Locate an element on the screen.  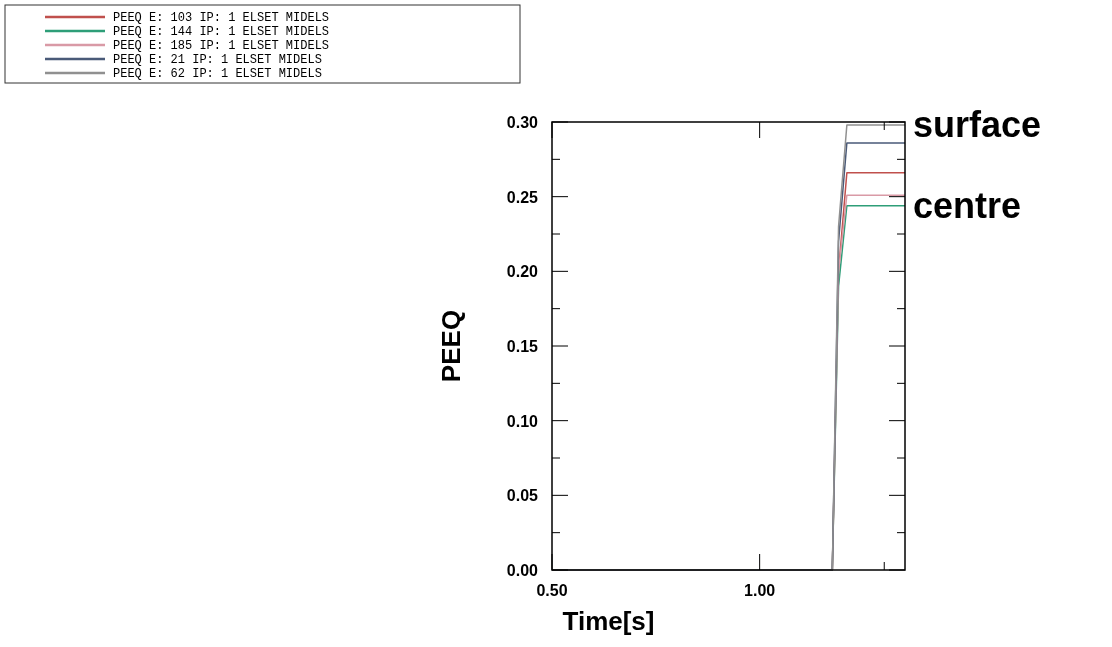
y-tick-label: 0.10 is located at coordinates (522, 421).